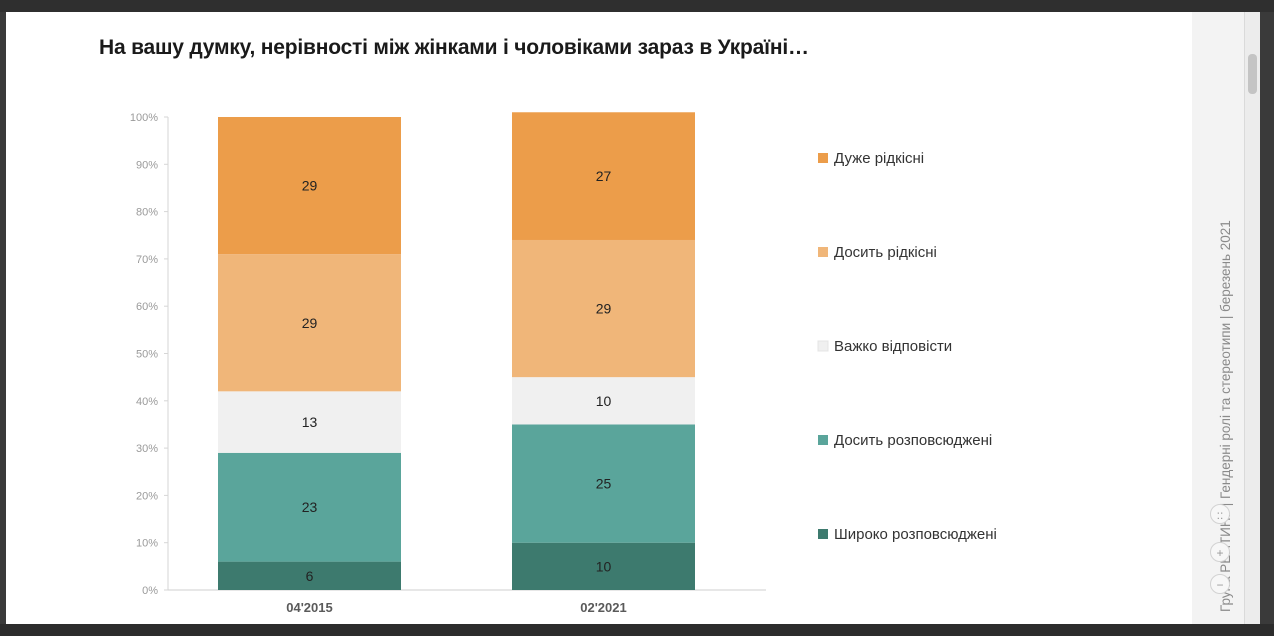  What do you see at coordinates (913, 440) in the screenshot?
I see `legend-label: Досить розповсюджені` at bounding box center [913, 440].